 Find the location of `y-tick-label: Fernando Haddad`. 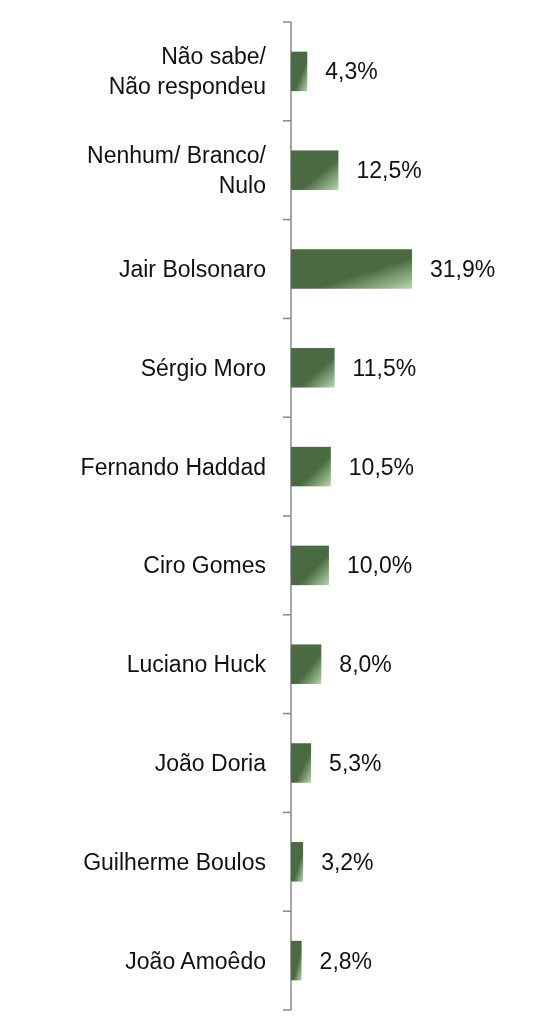

y-tick-label: Fernando Haddad is located at coordinates (173, 466).